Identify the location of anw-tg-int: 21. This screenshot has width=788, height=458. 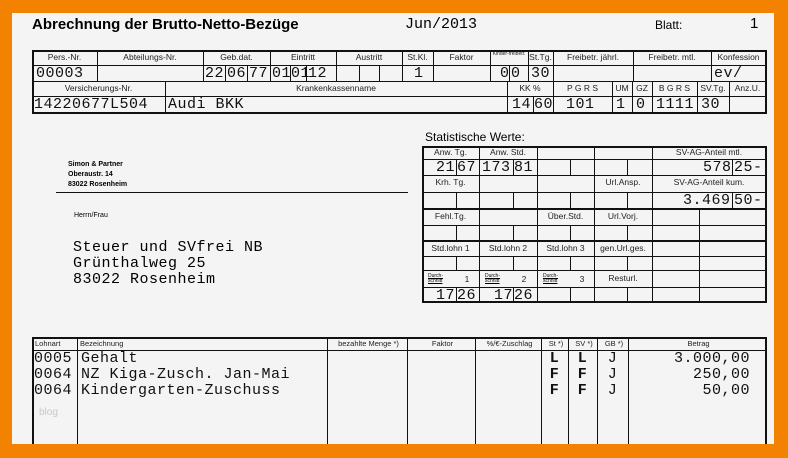
(446, 167).